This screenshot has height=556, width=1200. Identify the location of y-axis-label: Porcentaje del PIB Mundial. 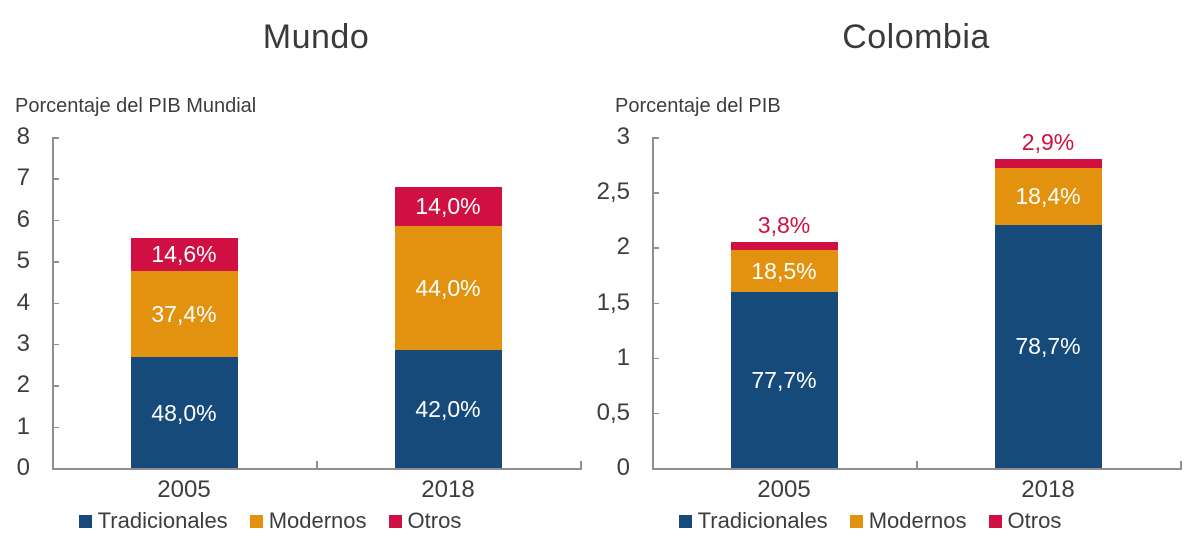
(136, 106).